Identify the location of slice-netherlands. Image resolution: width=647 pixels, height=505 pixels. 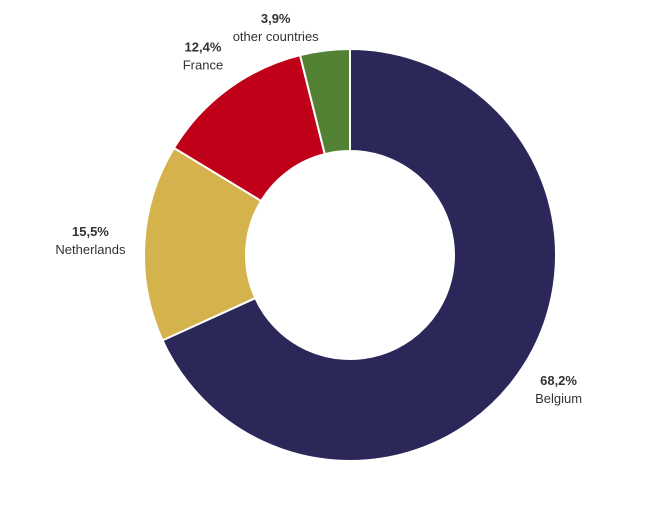
(203, 244).